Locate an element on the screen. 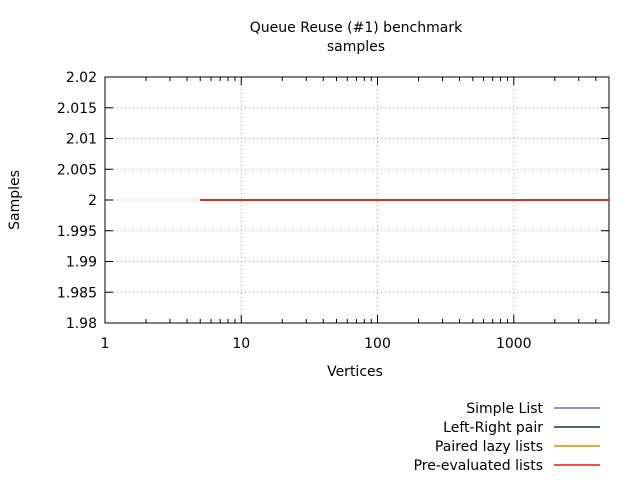  chart-subtitle: samples is located at coordinates (356, 47).